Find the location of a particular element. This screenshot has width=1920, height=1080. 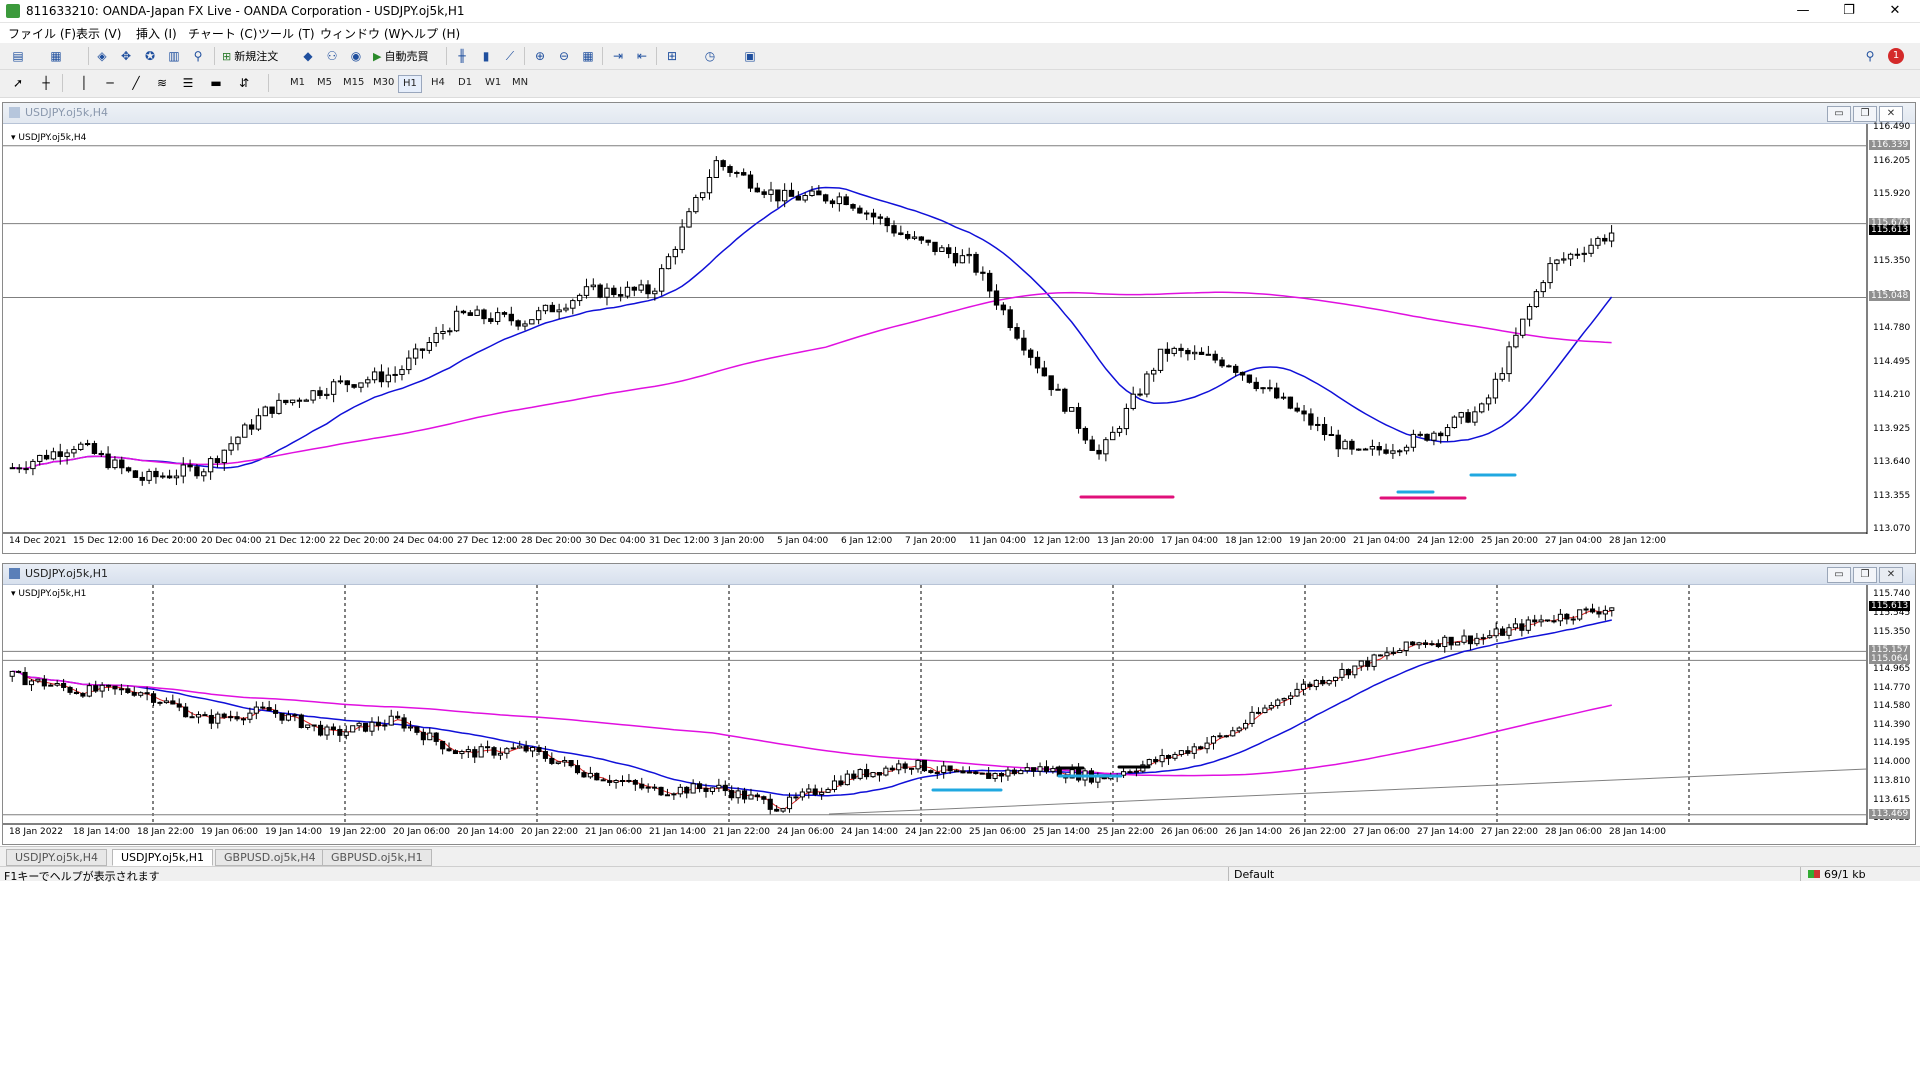

tf-w1: W1 is located at coordinates (493, 82).